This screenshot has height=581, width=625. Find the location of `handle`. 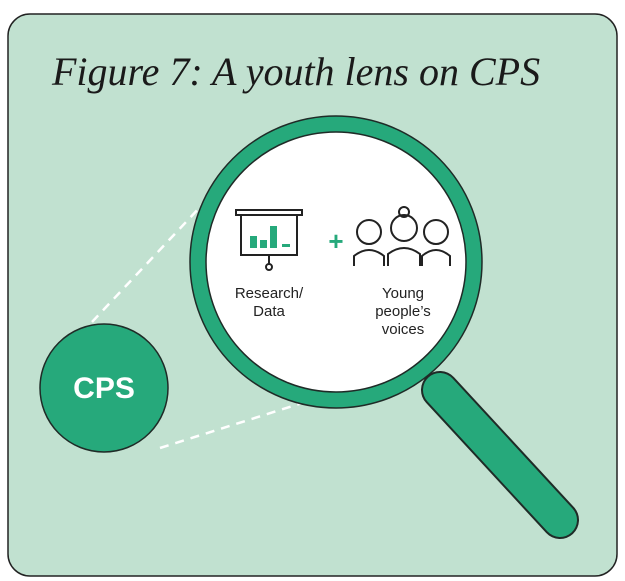

handle is located at coordinates (500, 455).